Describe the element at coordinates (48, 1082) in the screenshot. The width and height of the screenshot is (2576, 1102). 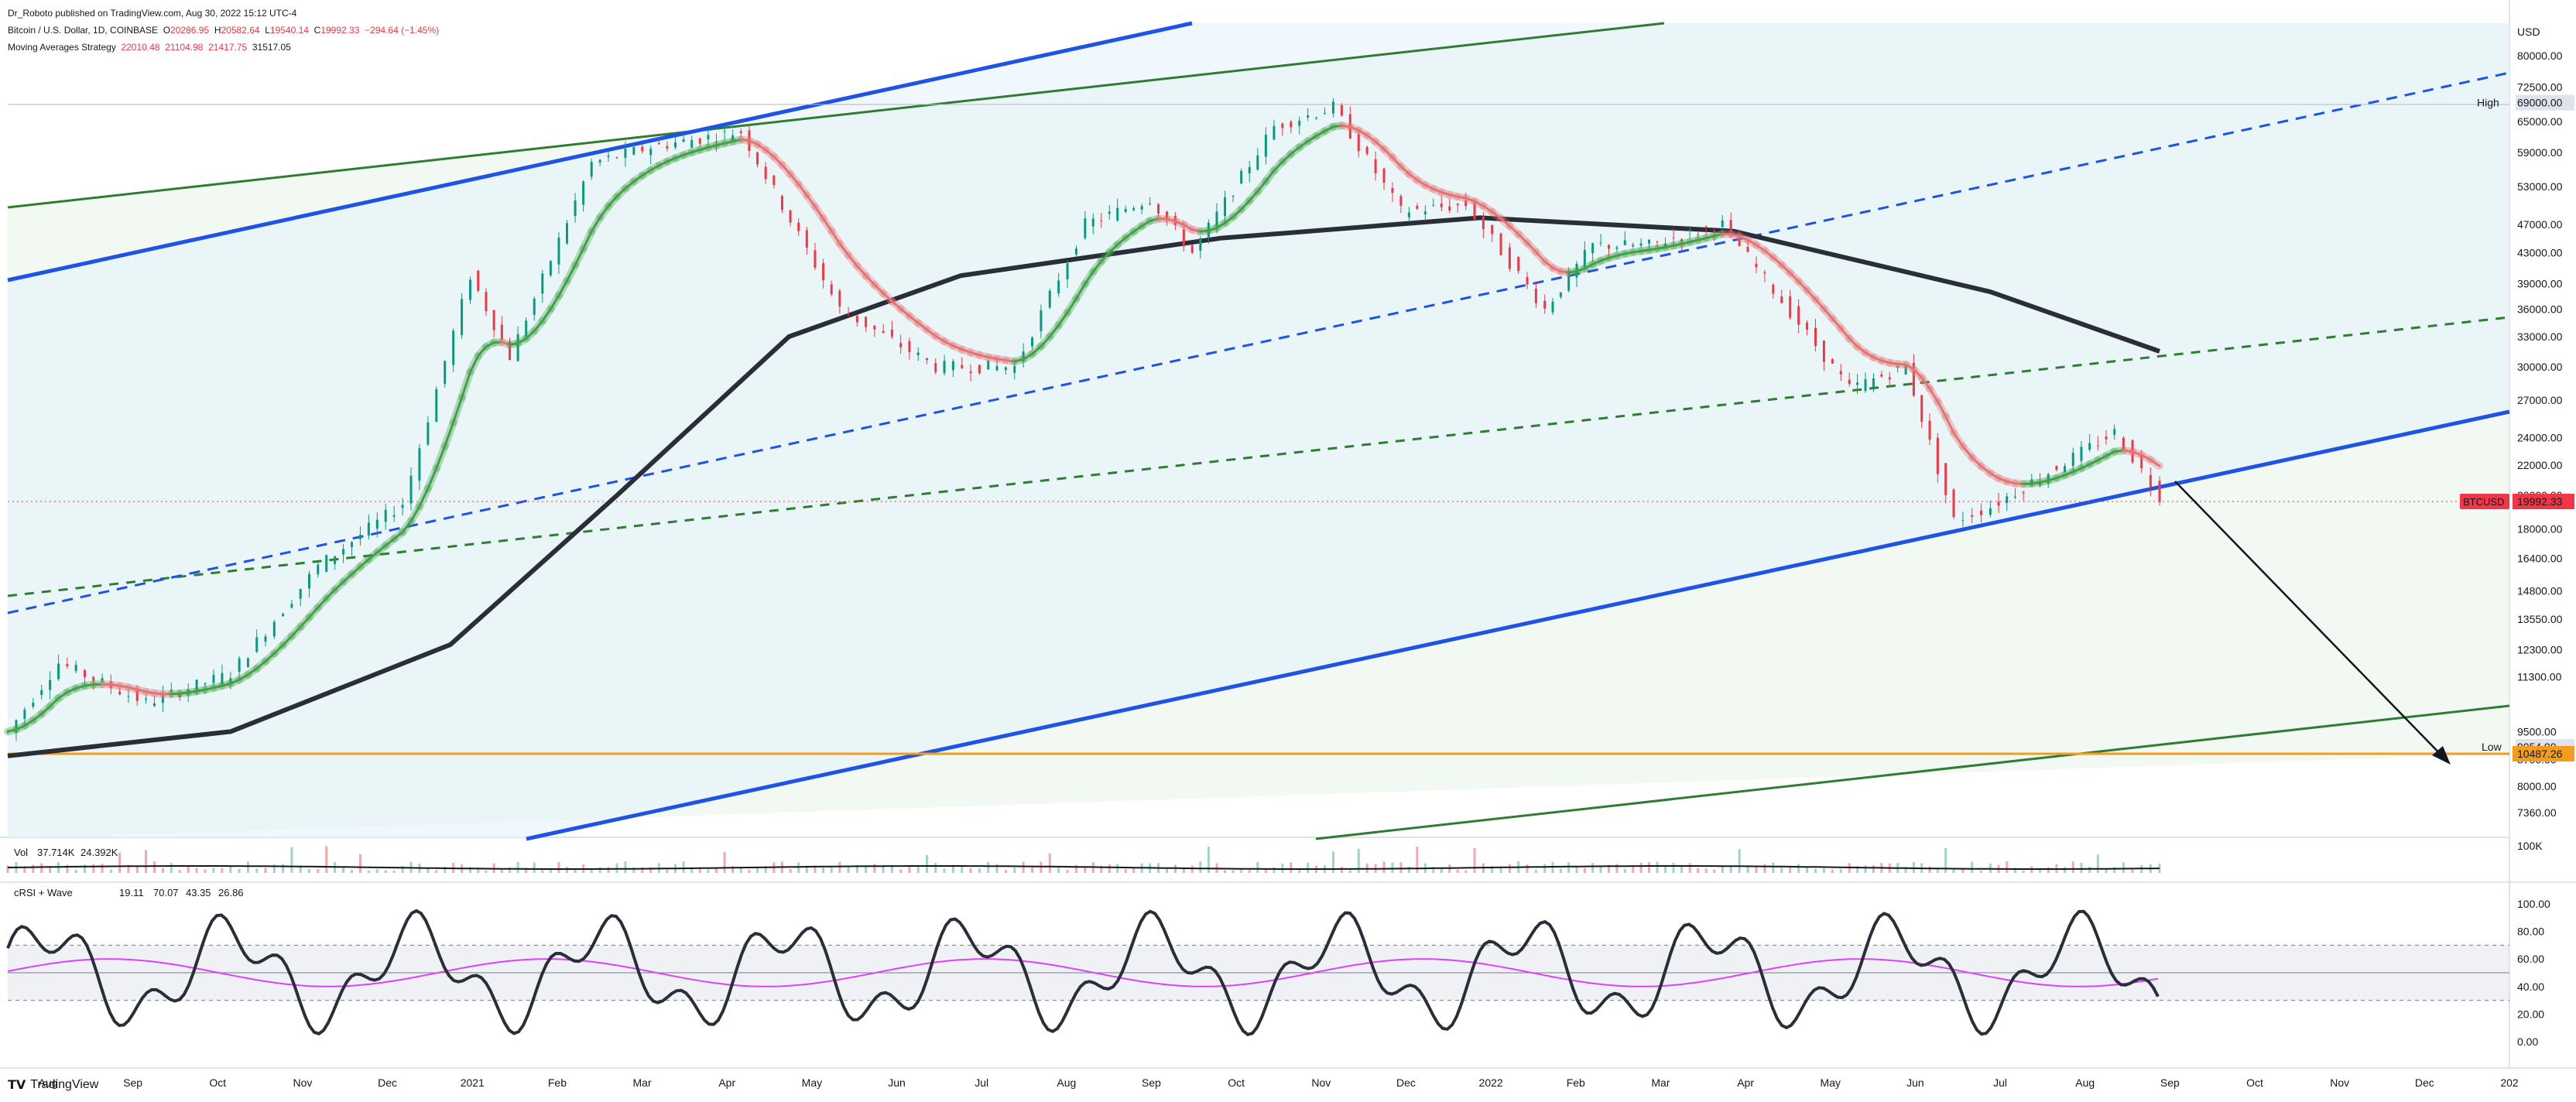
I see `time-tick-label: Aug` at that location.